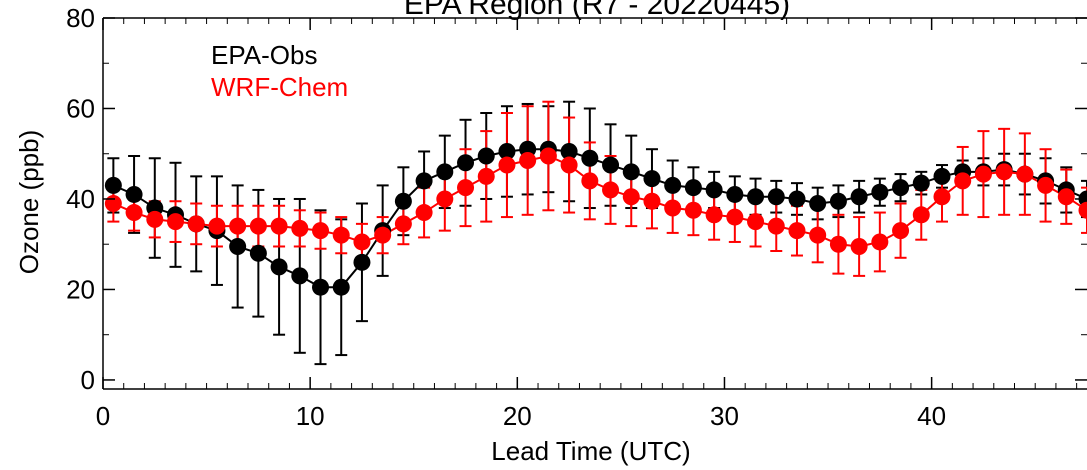  What do you see at coordinates (517, 416) in the screenshot?
I see `x-tick-label: 20` at bounding box center [517, 416].